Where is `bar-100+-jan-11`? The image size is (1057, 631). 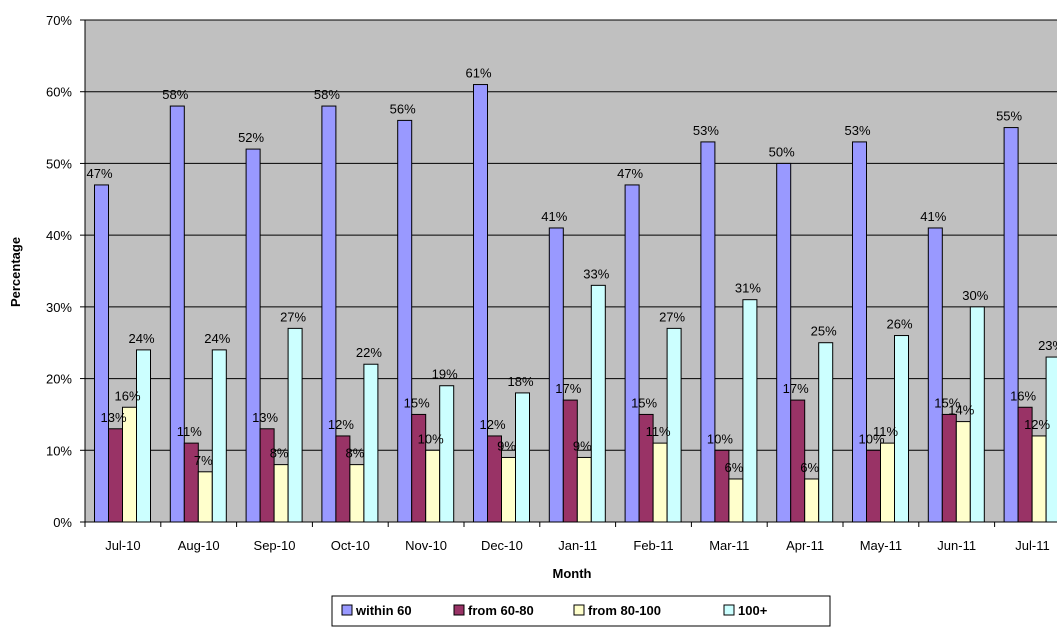 bar-100+-jan-11 is located at coordinates (598, 403).